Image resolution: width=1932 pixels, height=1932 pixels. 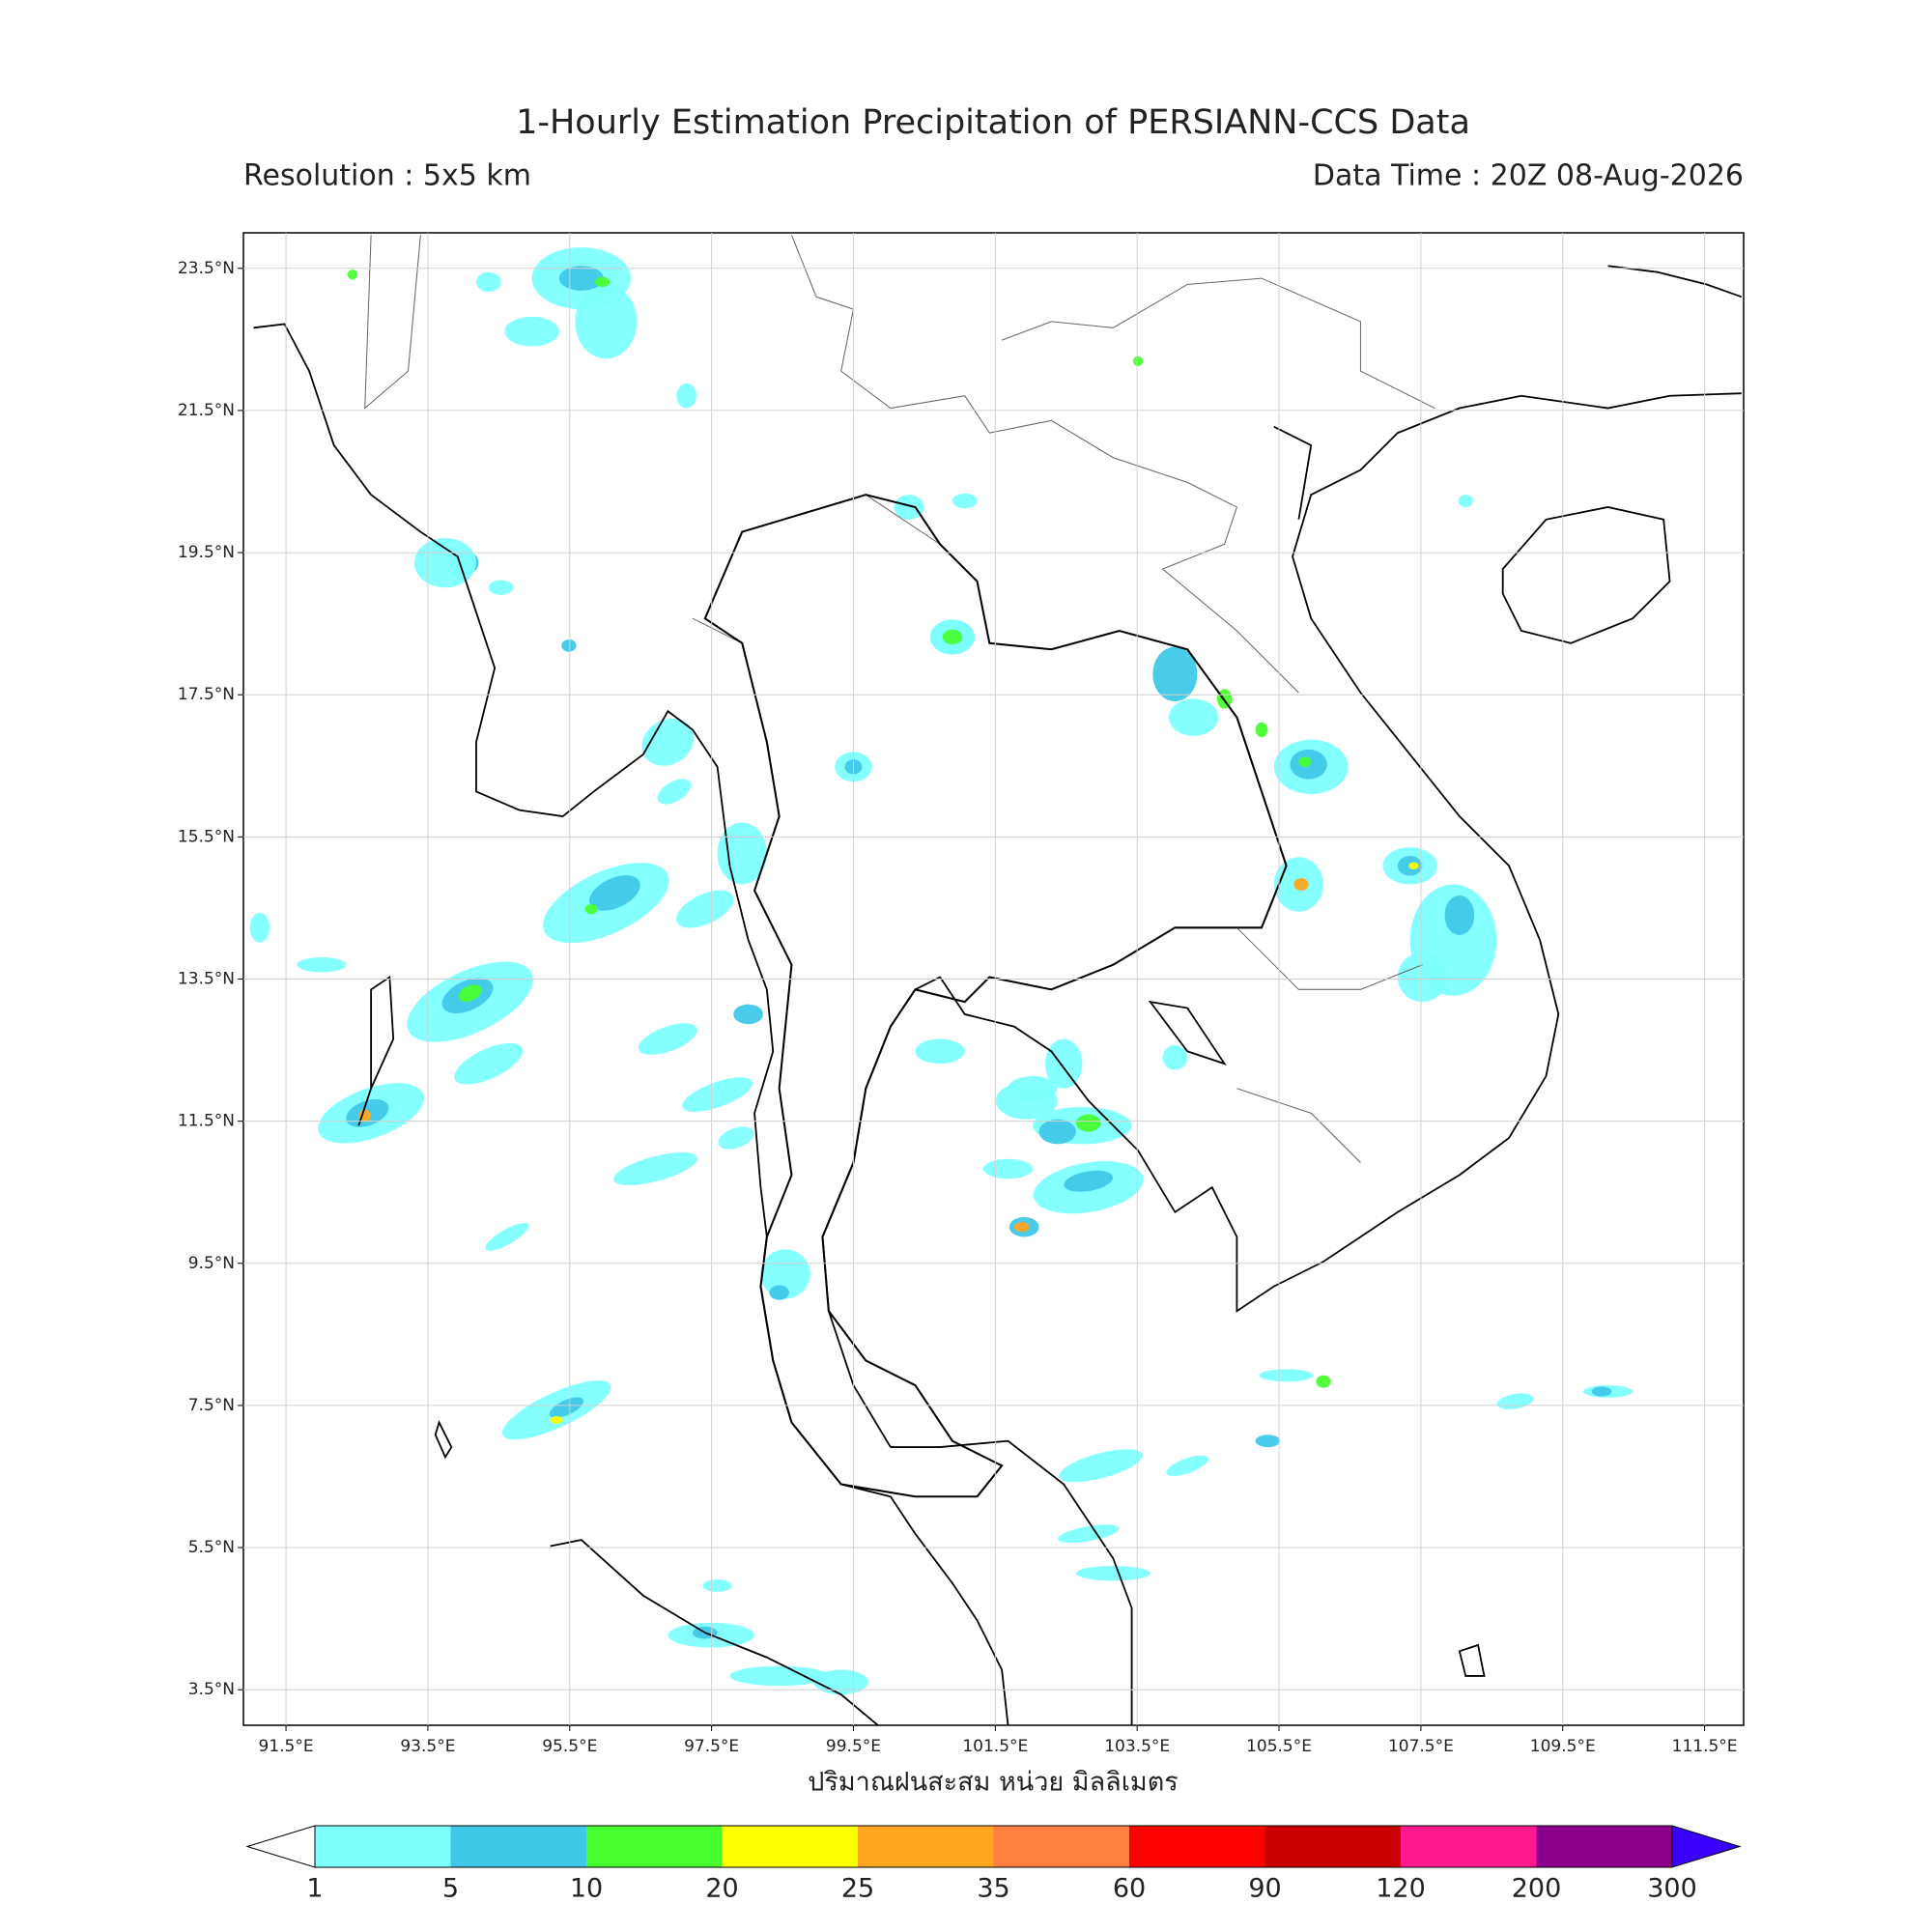 What do you see at coordinates (206, 836) in the screenshot?
I see `lat-tick-label: 15.5°N` at bounding box center [206, 836].